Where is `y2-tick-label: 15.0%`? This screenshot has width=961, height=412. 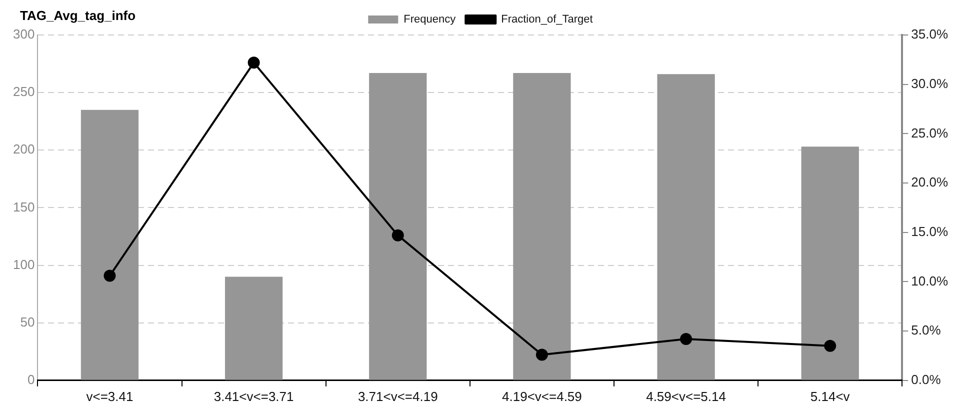 y2-tick-label: 15.0% is located at coordinates (929, 231).